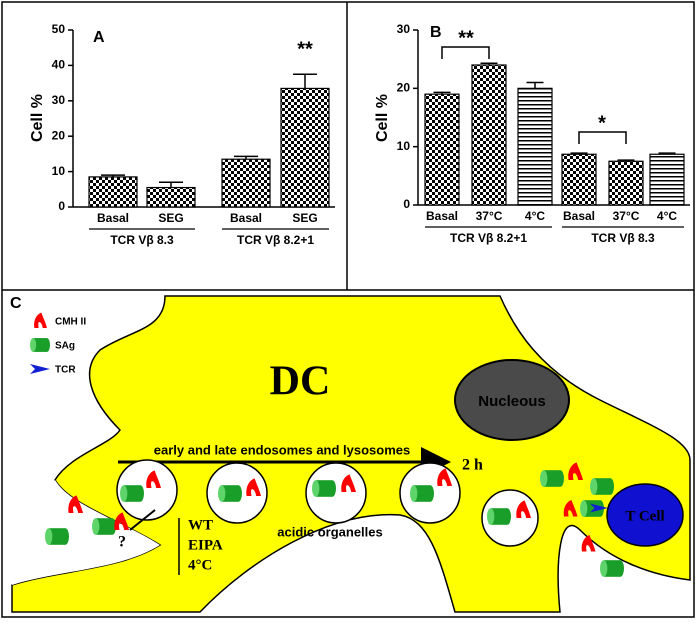 Image resolution: width=697 pixels, height=626 pixels. Describe the element at coordinates (282, 449) in the screenshot. I see `pathway-label: early and late endosomes and lysosomes` at that location.